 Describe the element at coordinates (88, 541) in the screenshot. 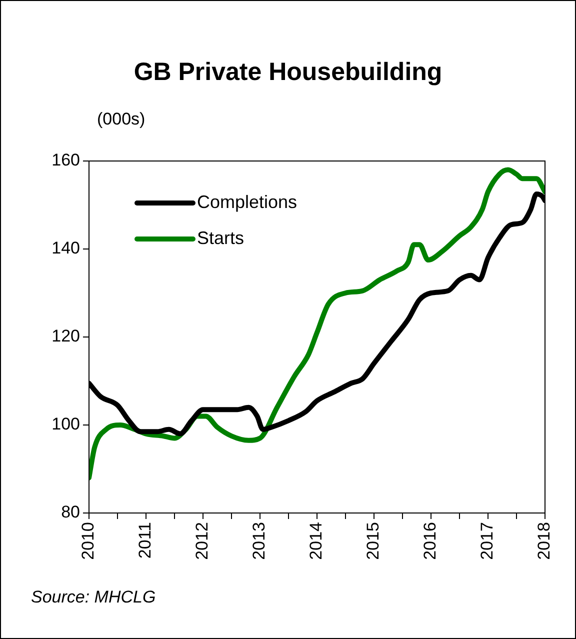

I see `x-tick-label: 2010` at that location.